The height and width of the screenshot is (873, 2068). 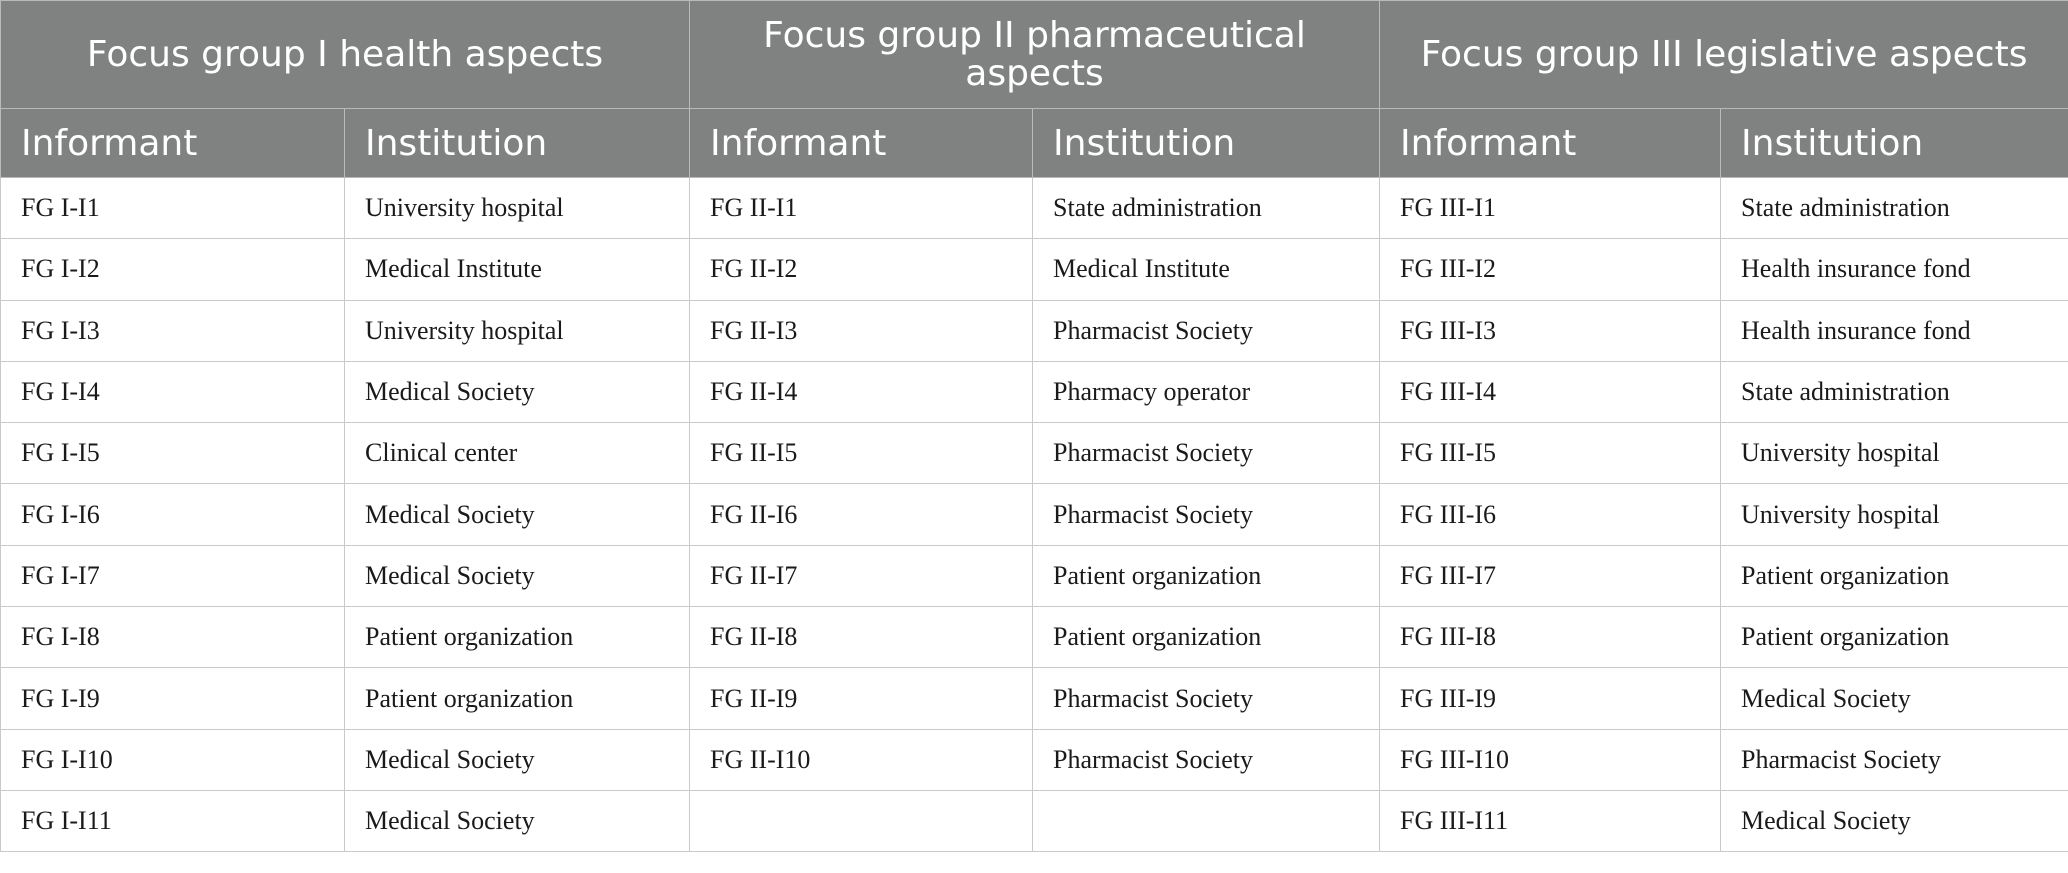 I want to click on informant-cell: FG III-I9, so click(x=1550, y=698).